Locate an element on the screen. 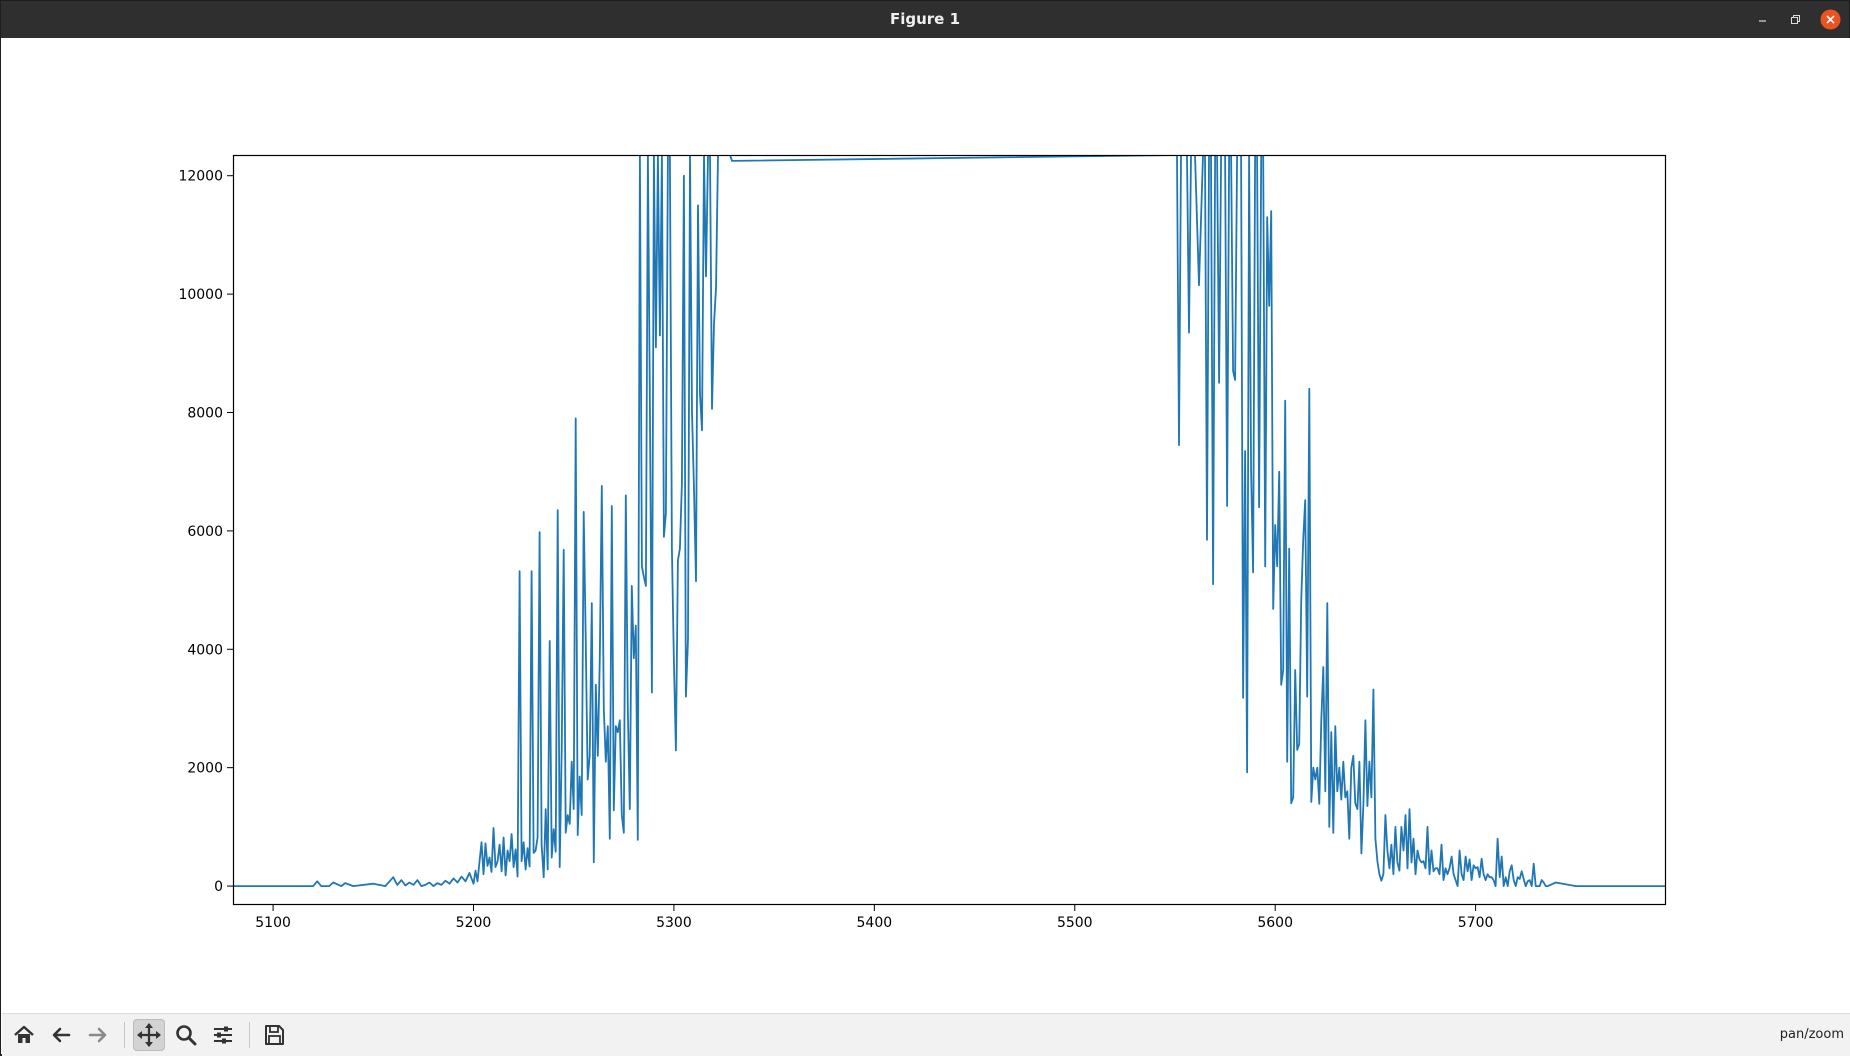  y-tick-label: 2000 is located at coordinates (205, 769).